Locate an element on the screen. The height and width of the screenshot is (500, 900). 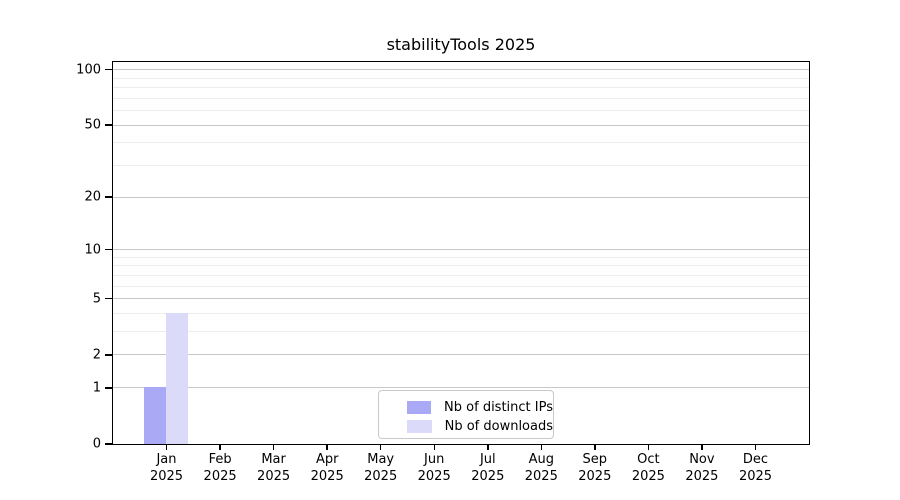
x-tick-label-may: May 2025 is located at coordinates (381, 468).